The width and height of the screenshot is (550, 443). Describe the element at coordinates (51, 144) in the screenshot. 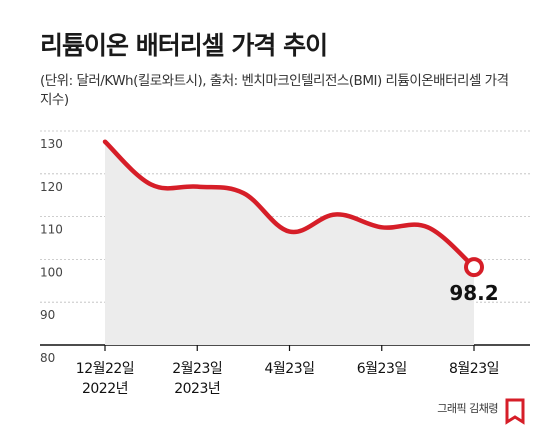

I see `y-tick-label: 130` at that location.